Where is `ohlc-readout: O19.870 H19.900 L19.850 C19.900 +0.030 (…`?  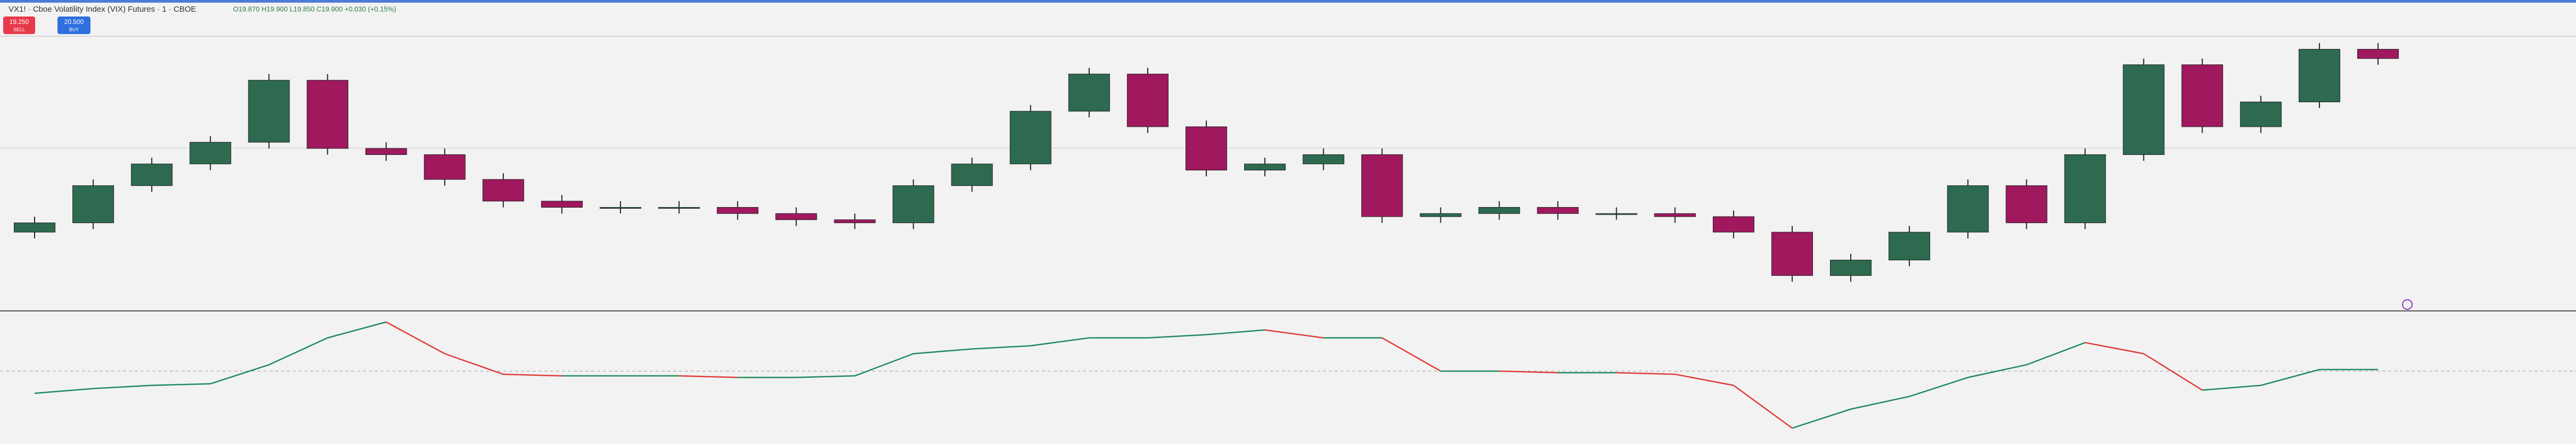
ohlc-readout: O19.870 H19.900 L19.850 C19.900 +0.030 (… is located at coordinates (314, 9).